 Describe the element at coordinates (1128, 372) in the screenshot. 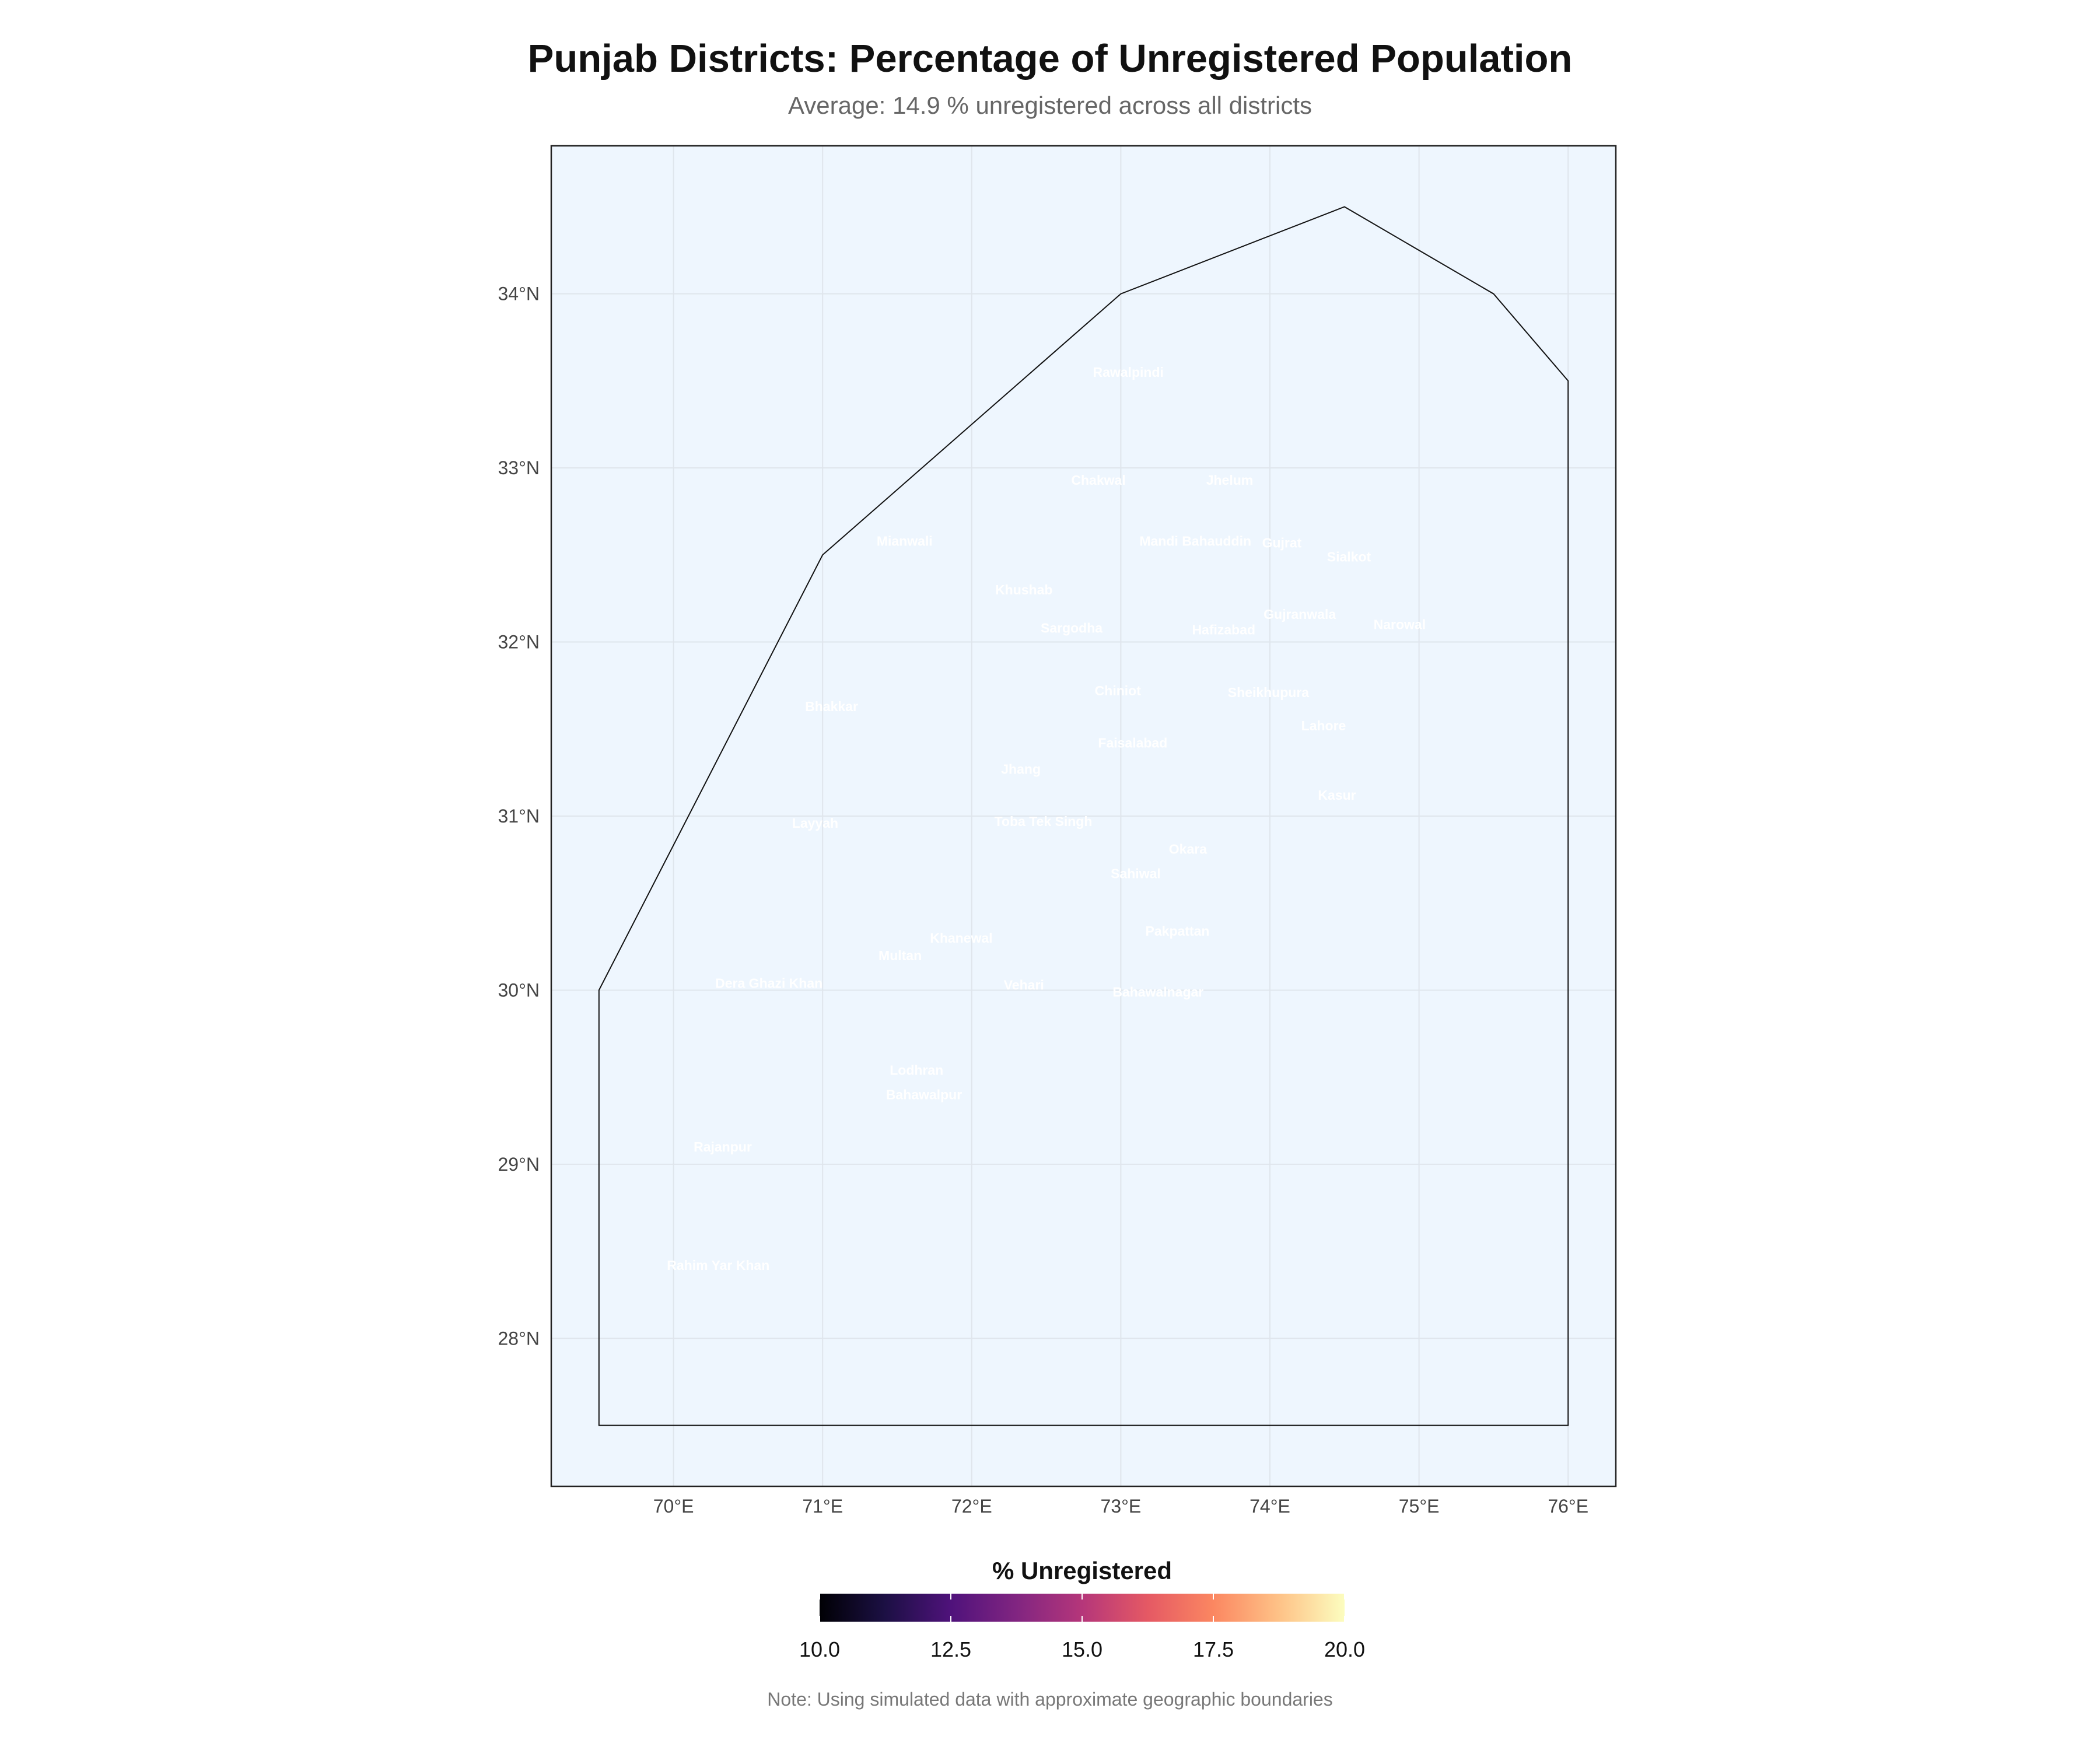

I see `district-label: Rawalpindi` at that location.